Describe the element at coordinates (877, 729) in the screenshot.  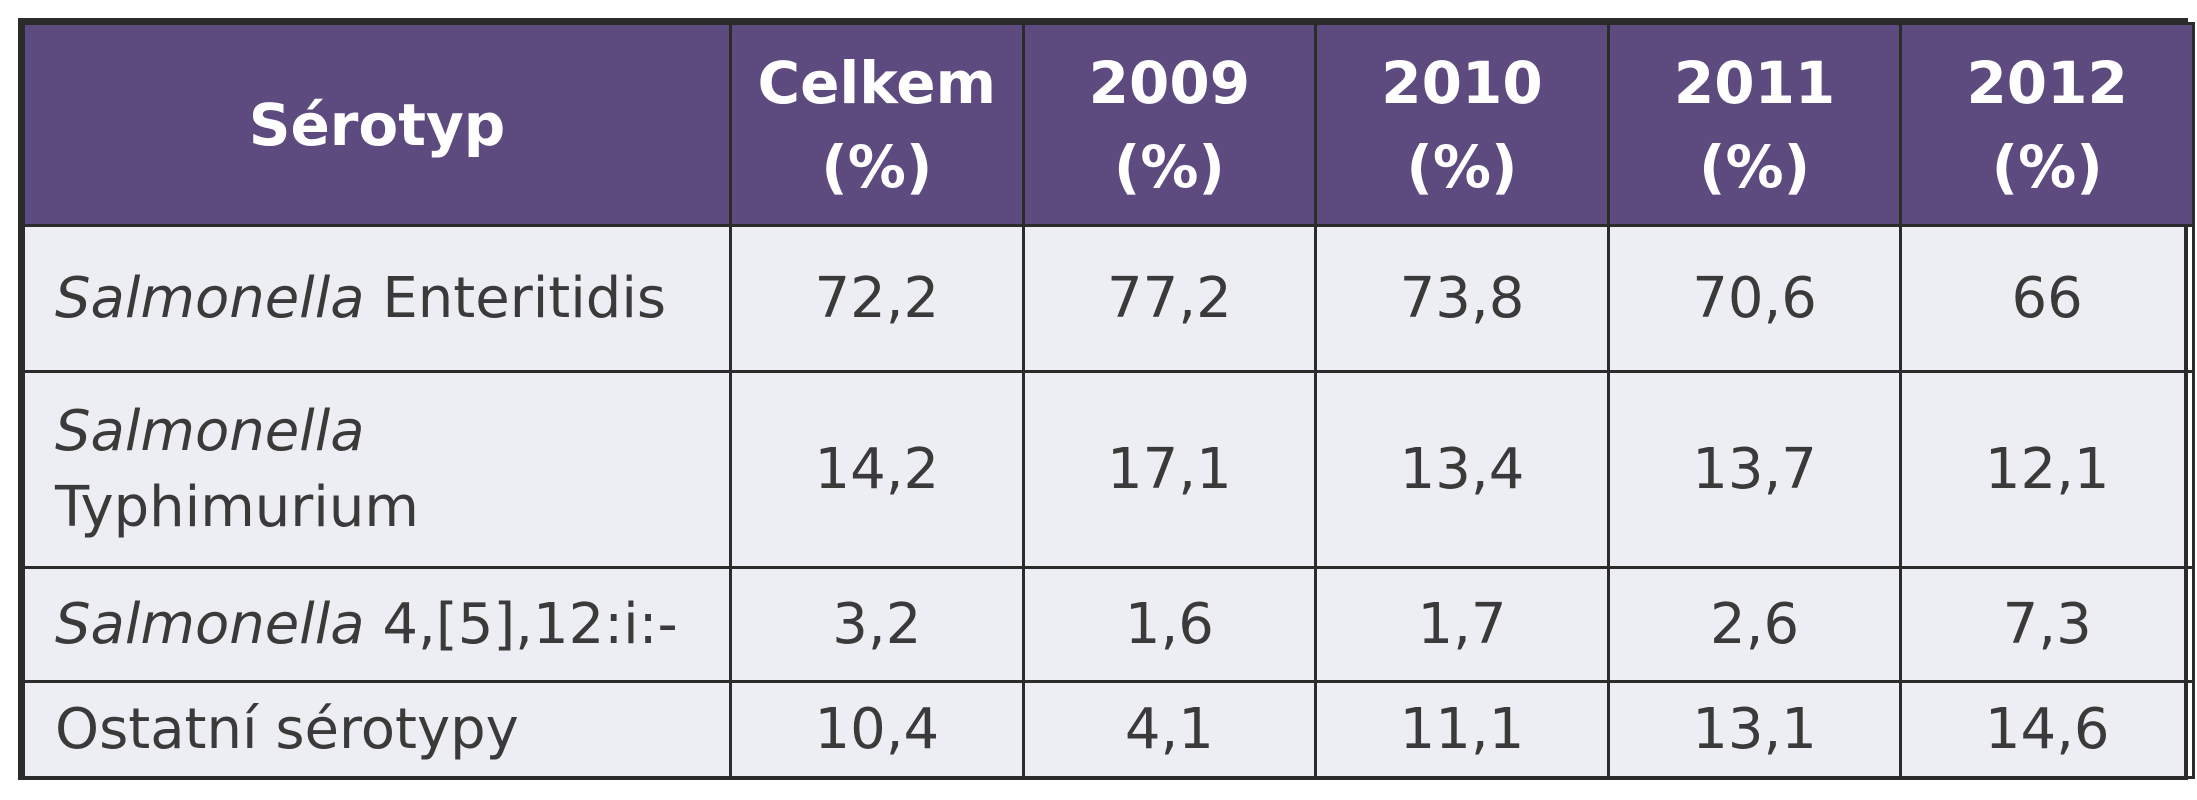
I see `cell-value: 10,4` at that location.